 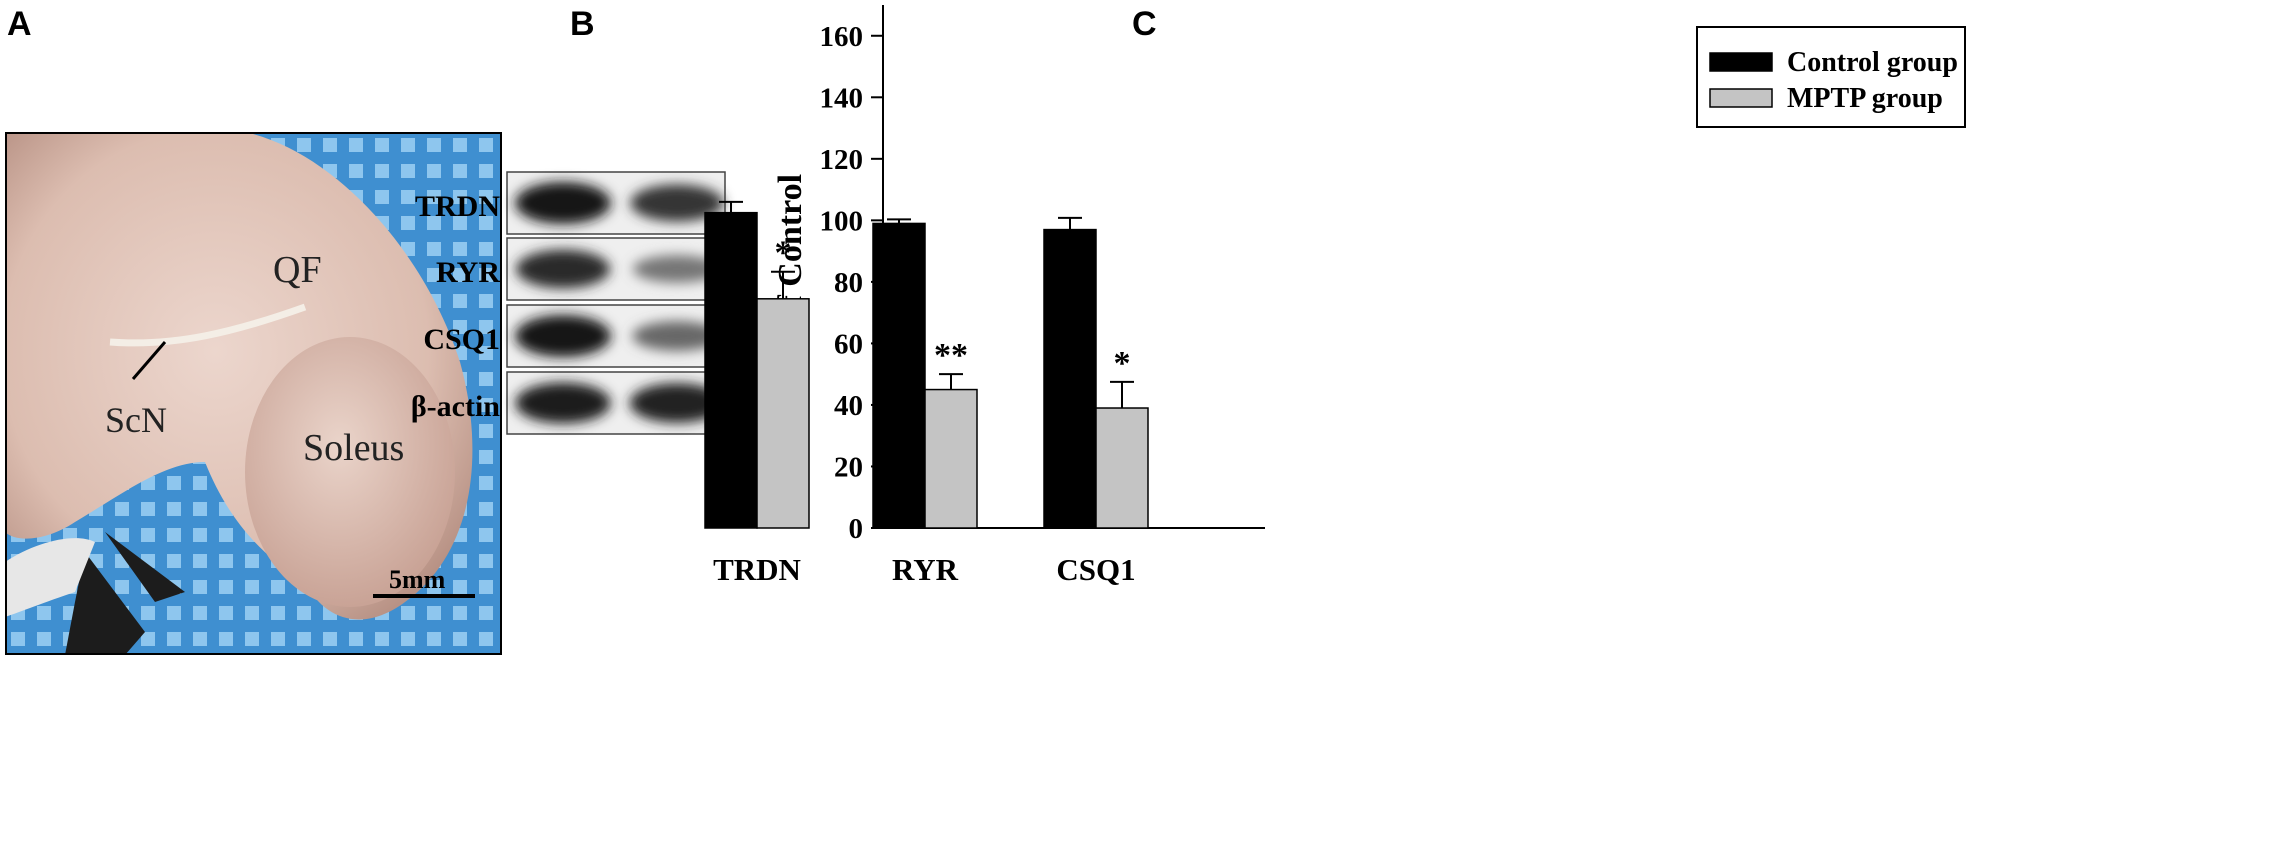 I want to click on x-tick-label: CSQ1, so click(x=1095, y=569).